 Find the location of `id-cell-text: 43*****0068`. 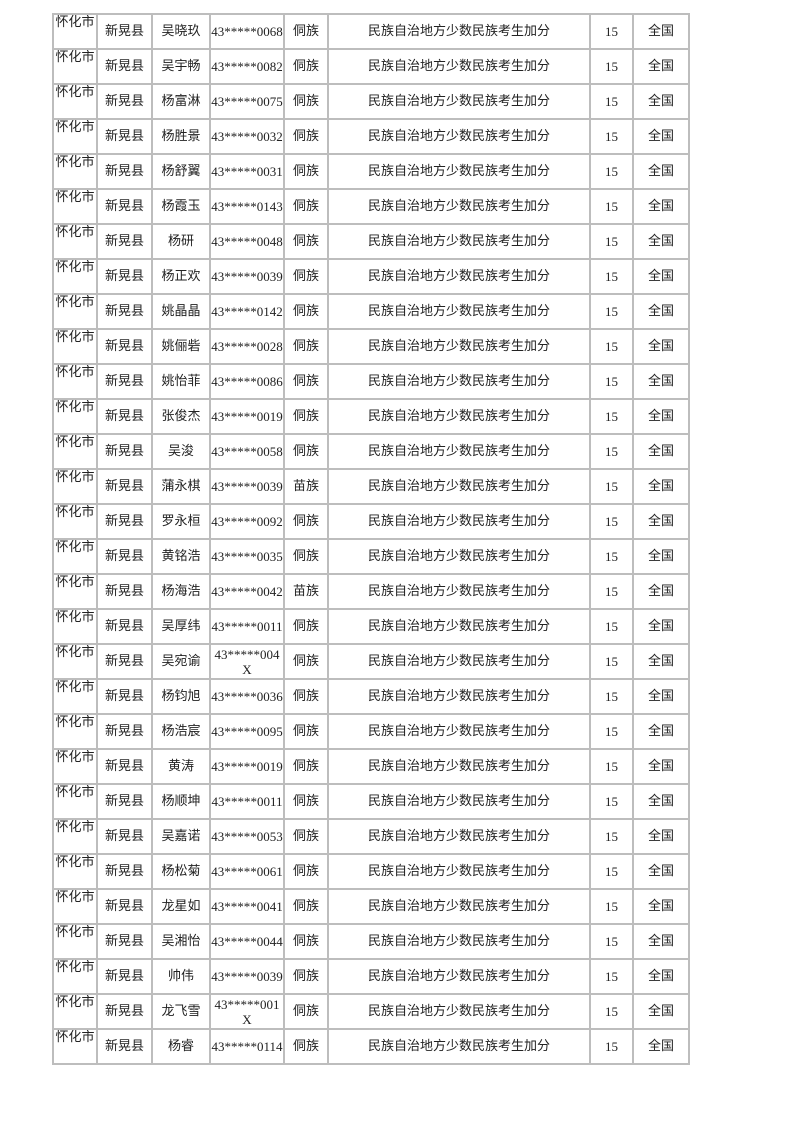

id-cell-text: 43*****0068 is located at coordinates (247, 31).